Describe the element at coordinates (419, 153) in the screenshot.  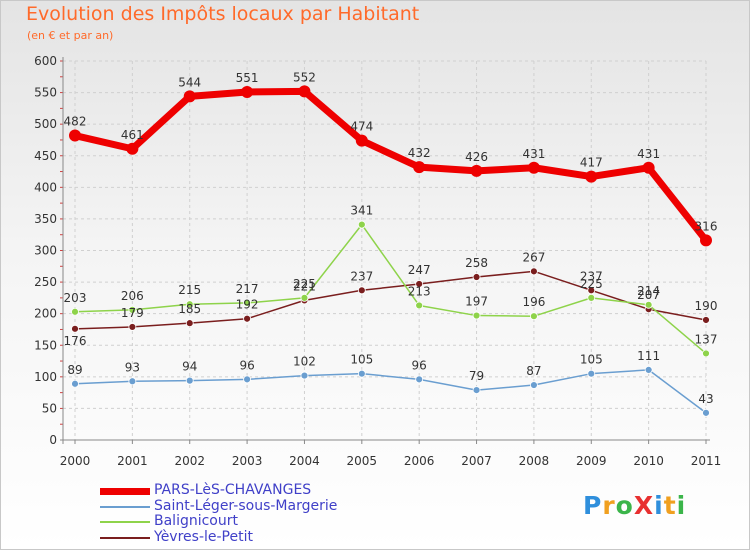
I see `data-label: 432` at that location.